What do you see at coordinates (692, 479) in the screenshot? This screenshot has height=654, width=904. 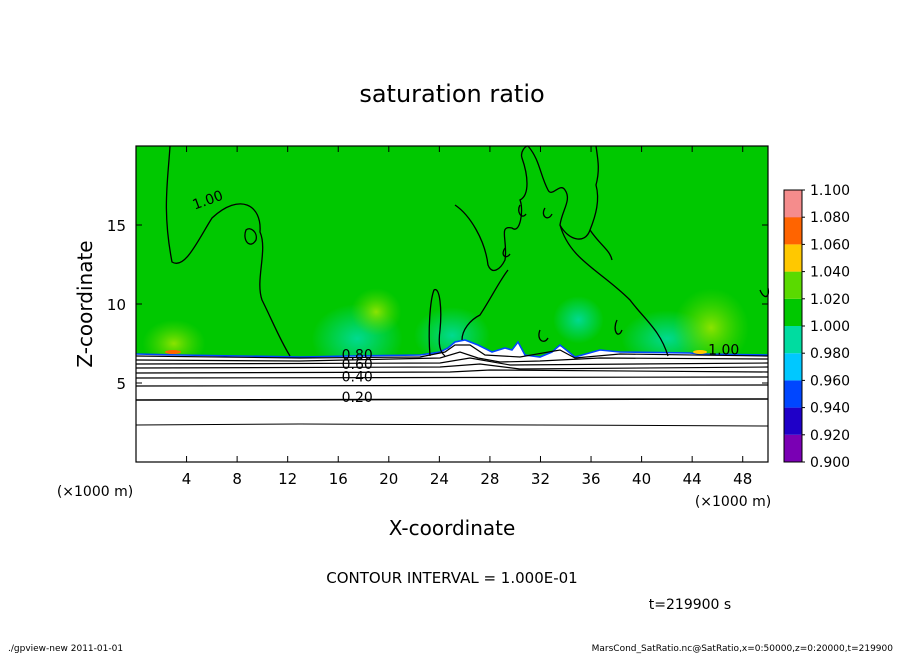 I see `x-tick-label: 44` at bounding box center [692, 479].